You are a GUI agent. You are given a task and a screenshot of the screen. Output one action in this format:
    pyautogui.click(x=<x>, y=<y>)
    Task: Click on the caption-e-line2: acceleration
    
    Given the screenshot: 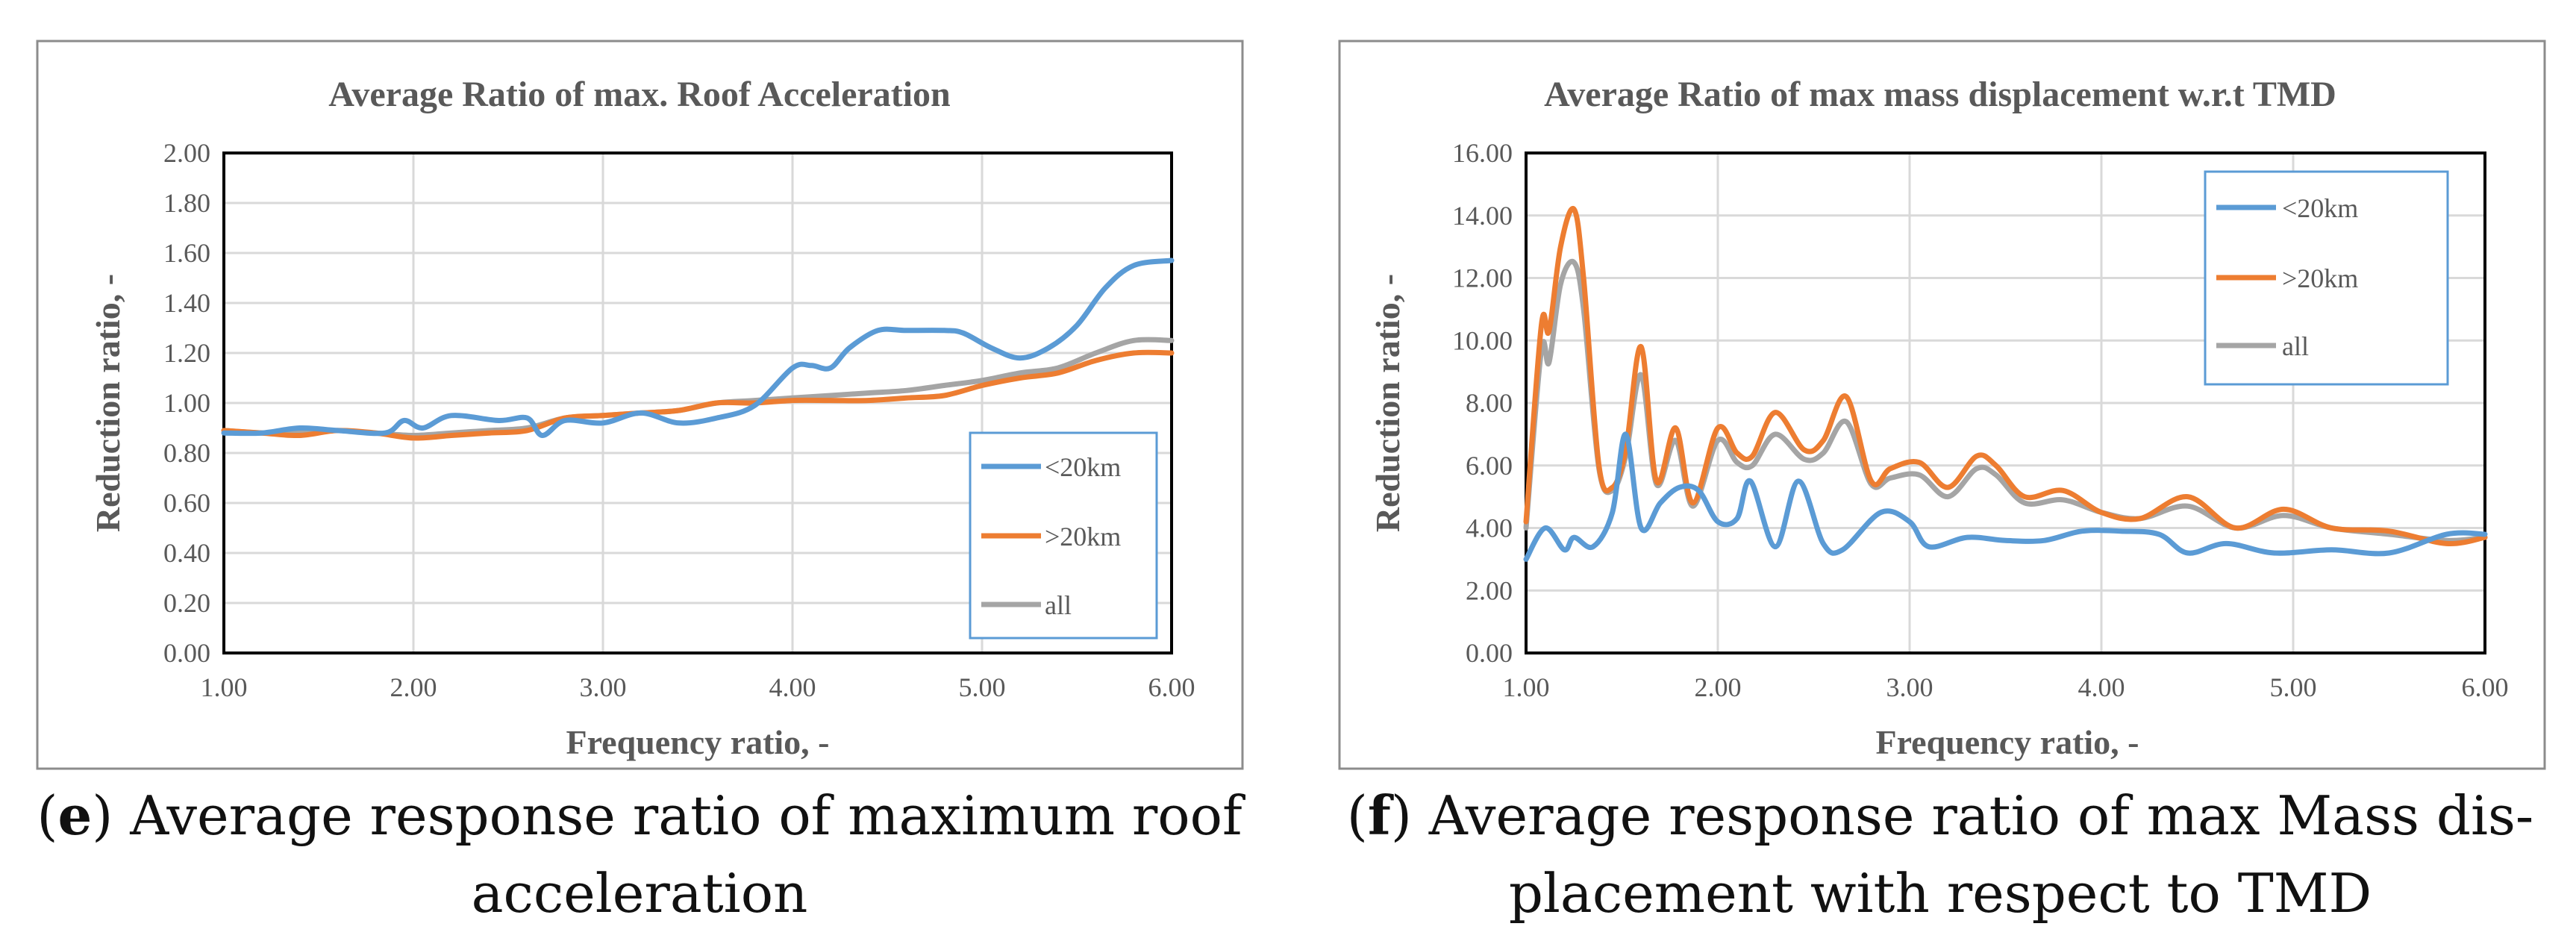 What is the action you would take?
    pyautogui.click(x=640, y=893)
    